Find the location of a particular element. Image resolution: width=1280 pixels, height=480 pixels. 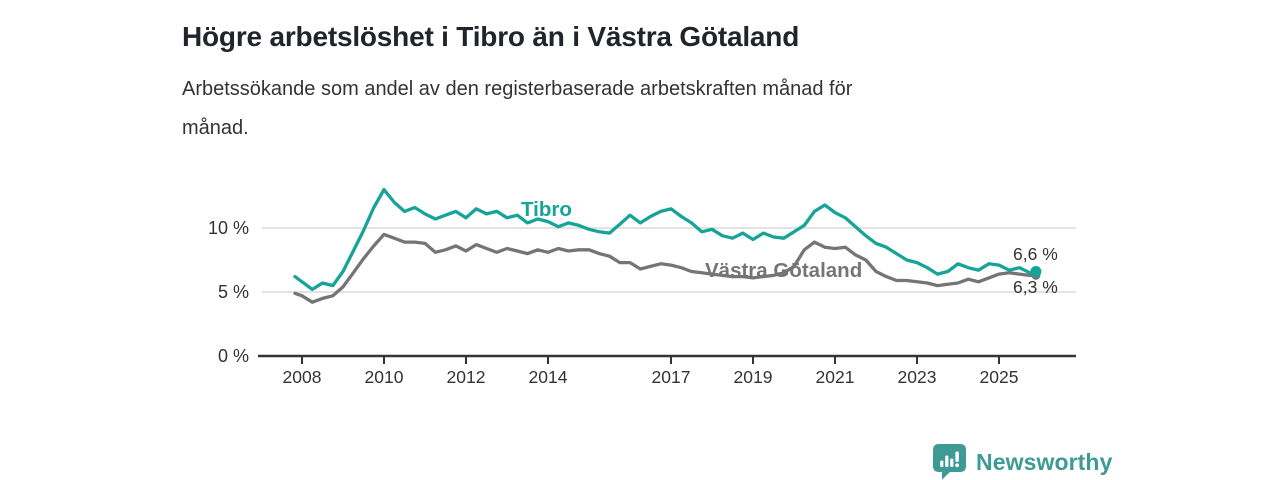

bar-chart-speech-bubble-icon is located at coordinates (949, 462).